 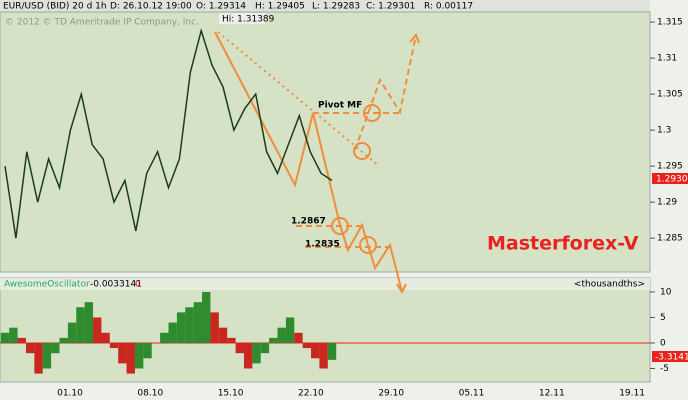 What do you see at coordinates (670, 95) in the screenshot?
I see `y-tick-label: 1.305` at bounding box center [670, 95].